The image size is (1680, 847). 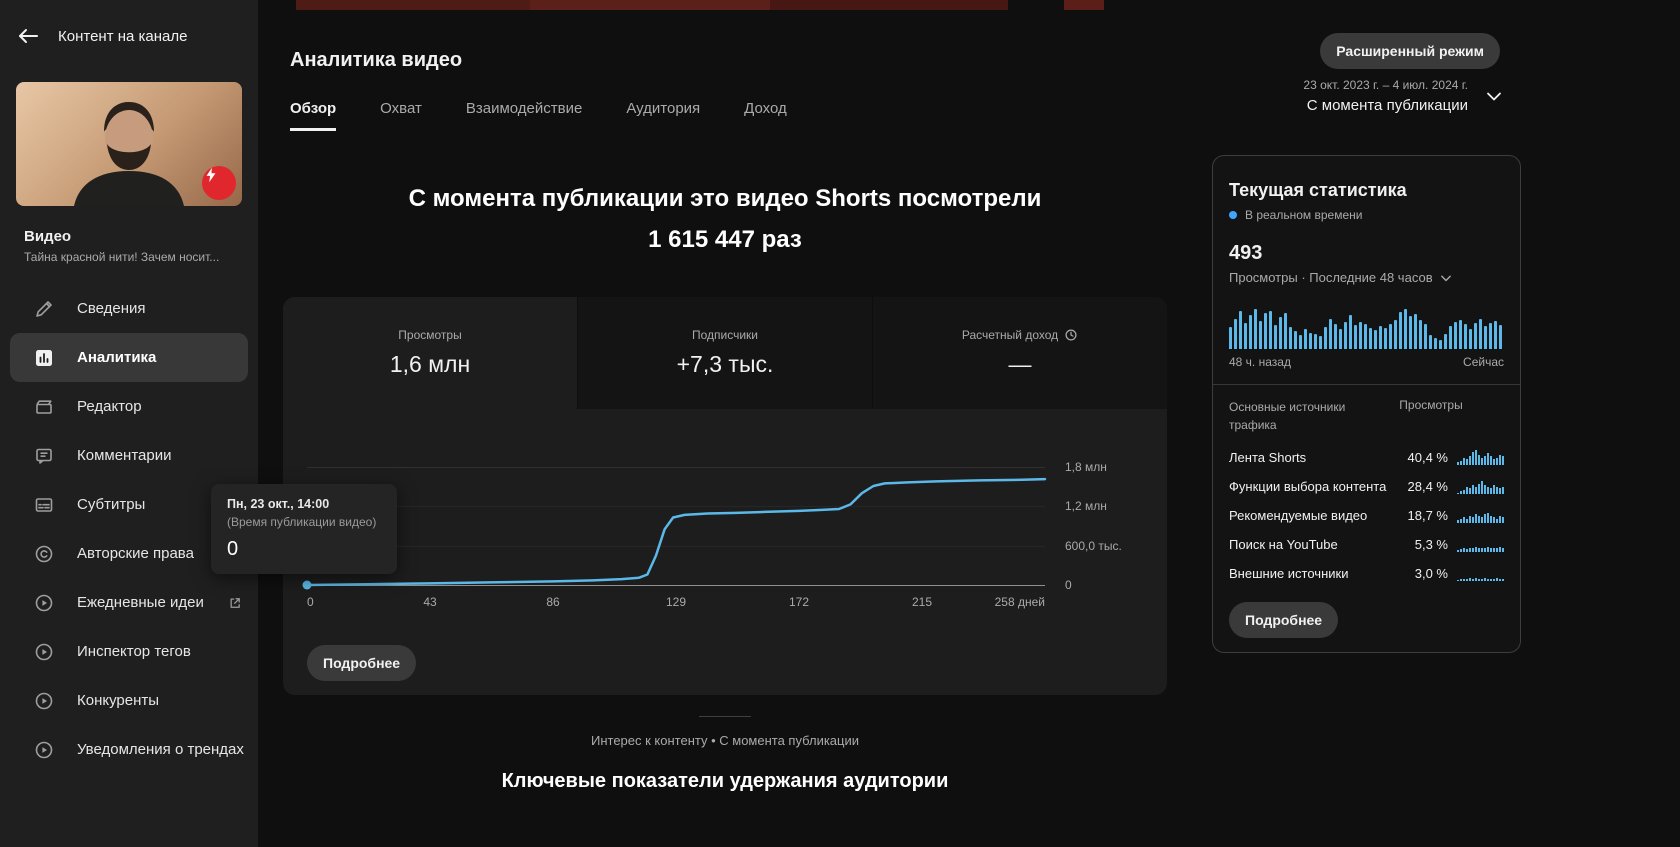 I want to click on x-axis-label: 172, so click(x=799, y=602).